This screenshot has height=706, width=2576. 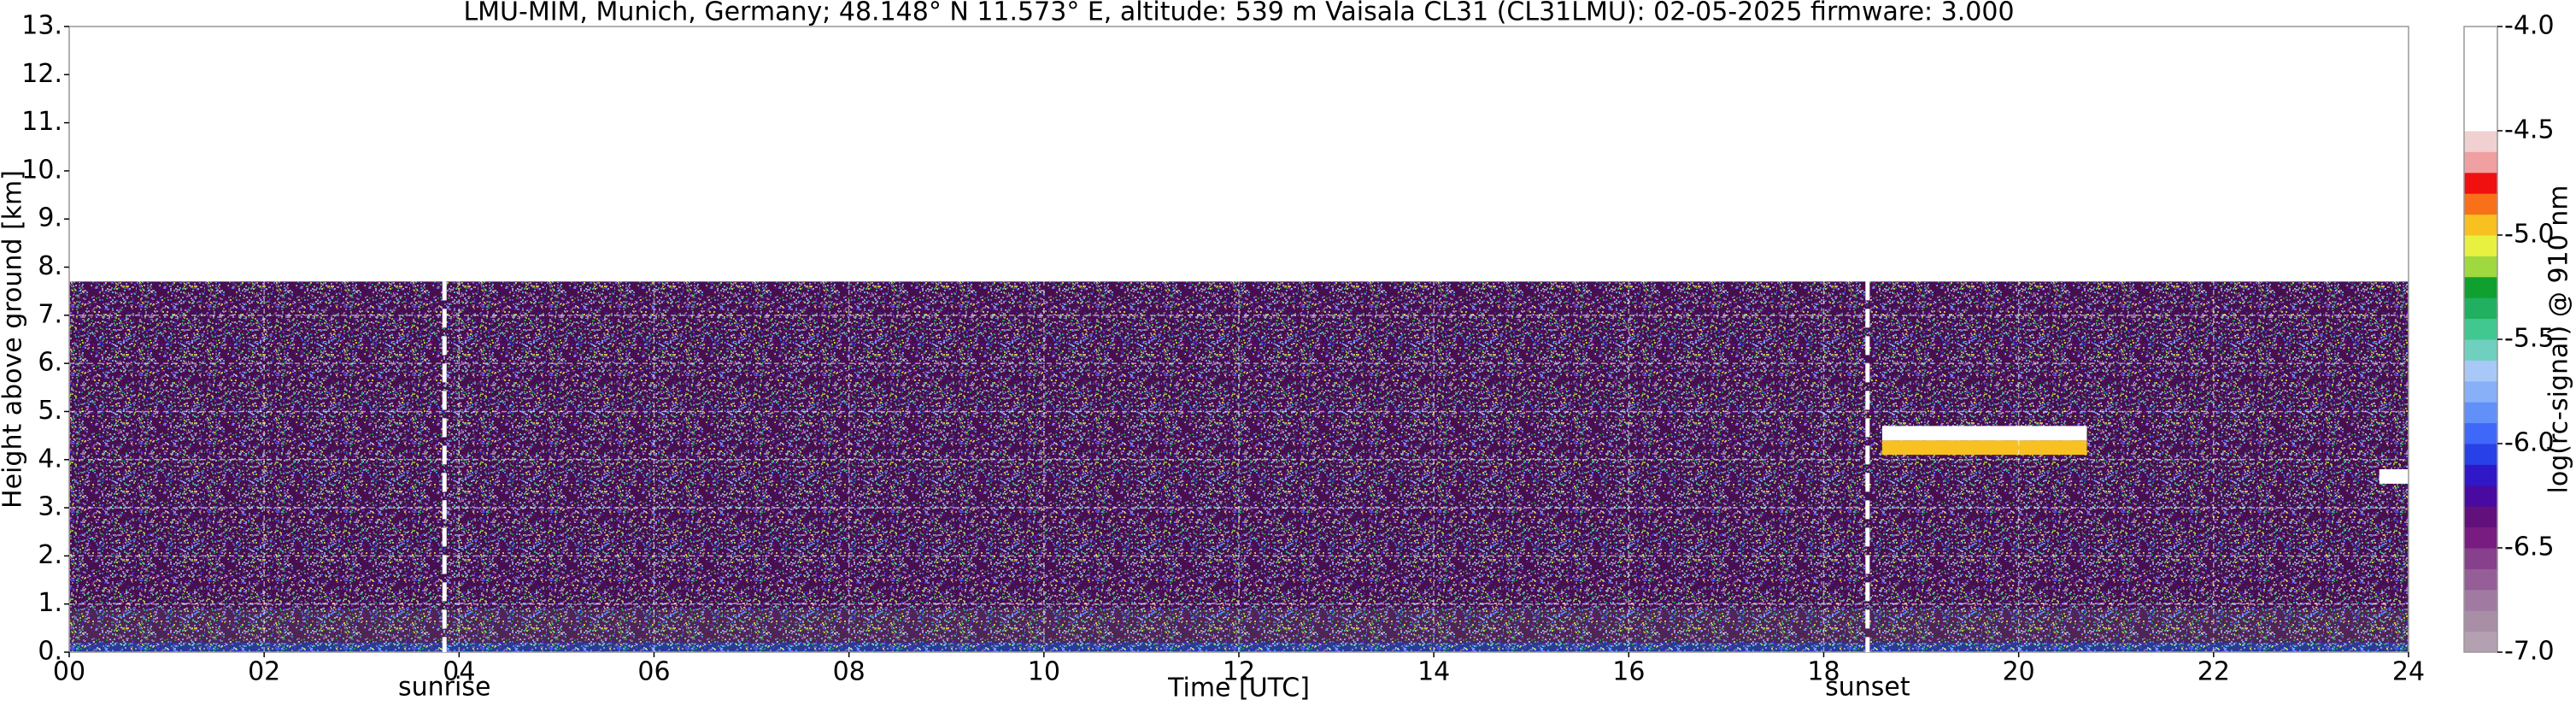 I want to click on x-tick-label: 24, so click(x=2408, y=672).